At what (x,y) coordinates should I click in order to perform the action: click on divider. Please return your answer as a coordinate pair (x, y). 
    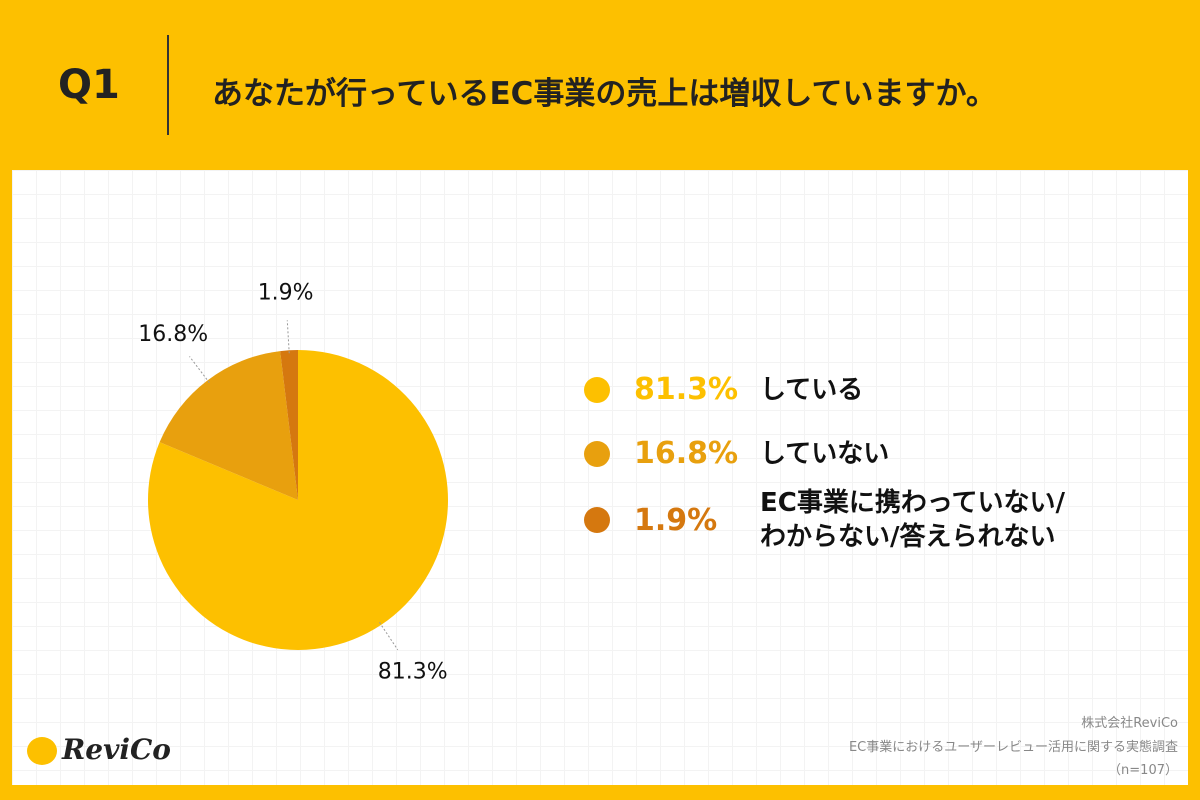
    Looking at the image, I should click on (168, 85).